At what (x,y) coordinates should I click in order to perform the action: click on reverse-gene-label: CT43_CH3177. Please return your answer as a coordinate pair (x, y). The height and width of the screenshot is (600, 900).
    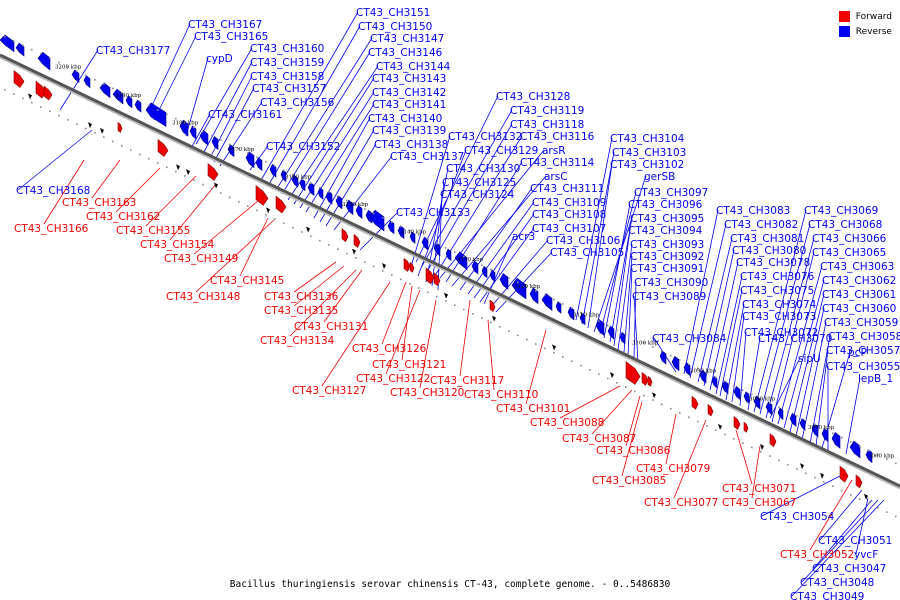
    Looking at the image, I should click on (133, 51).